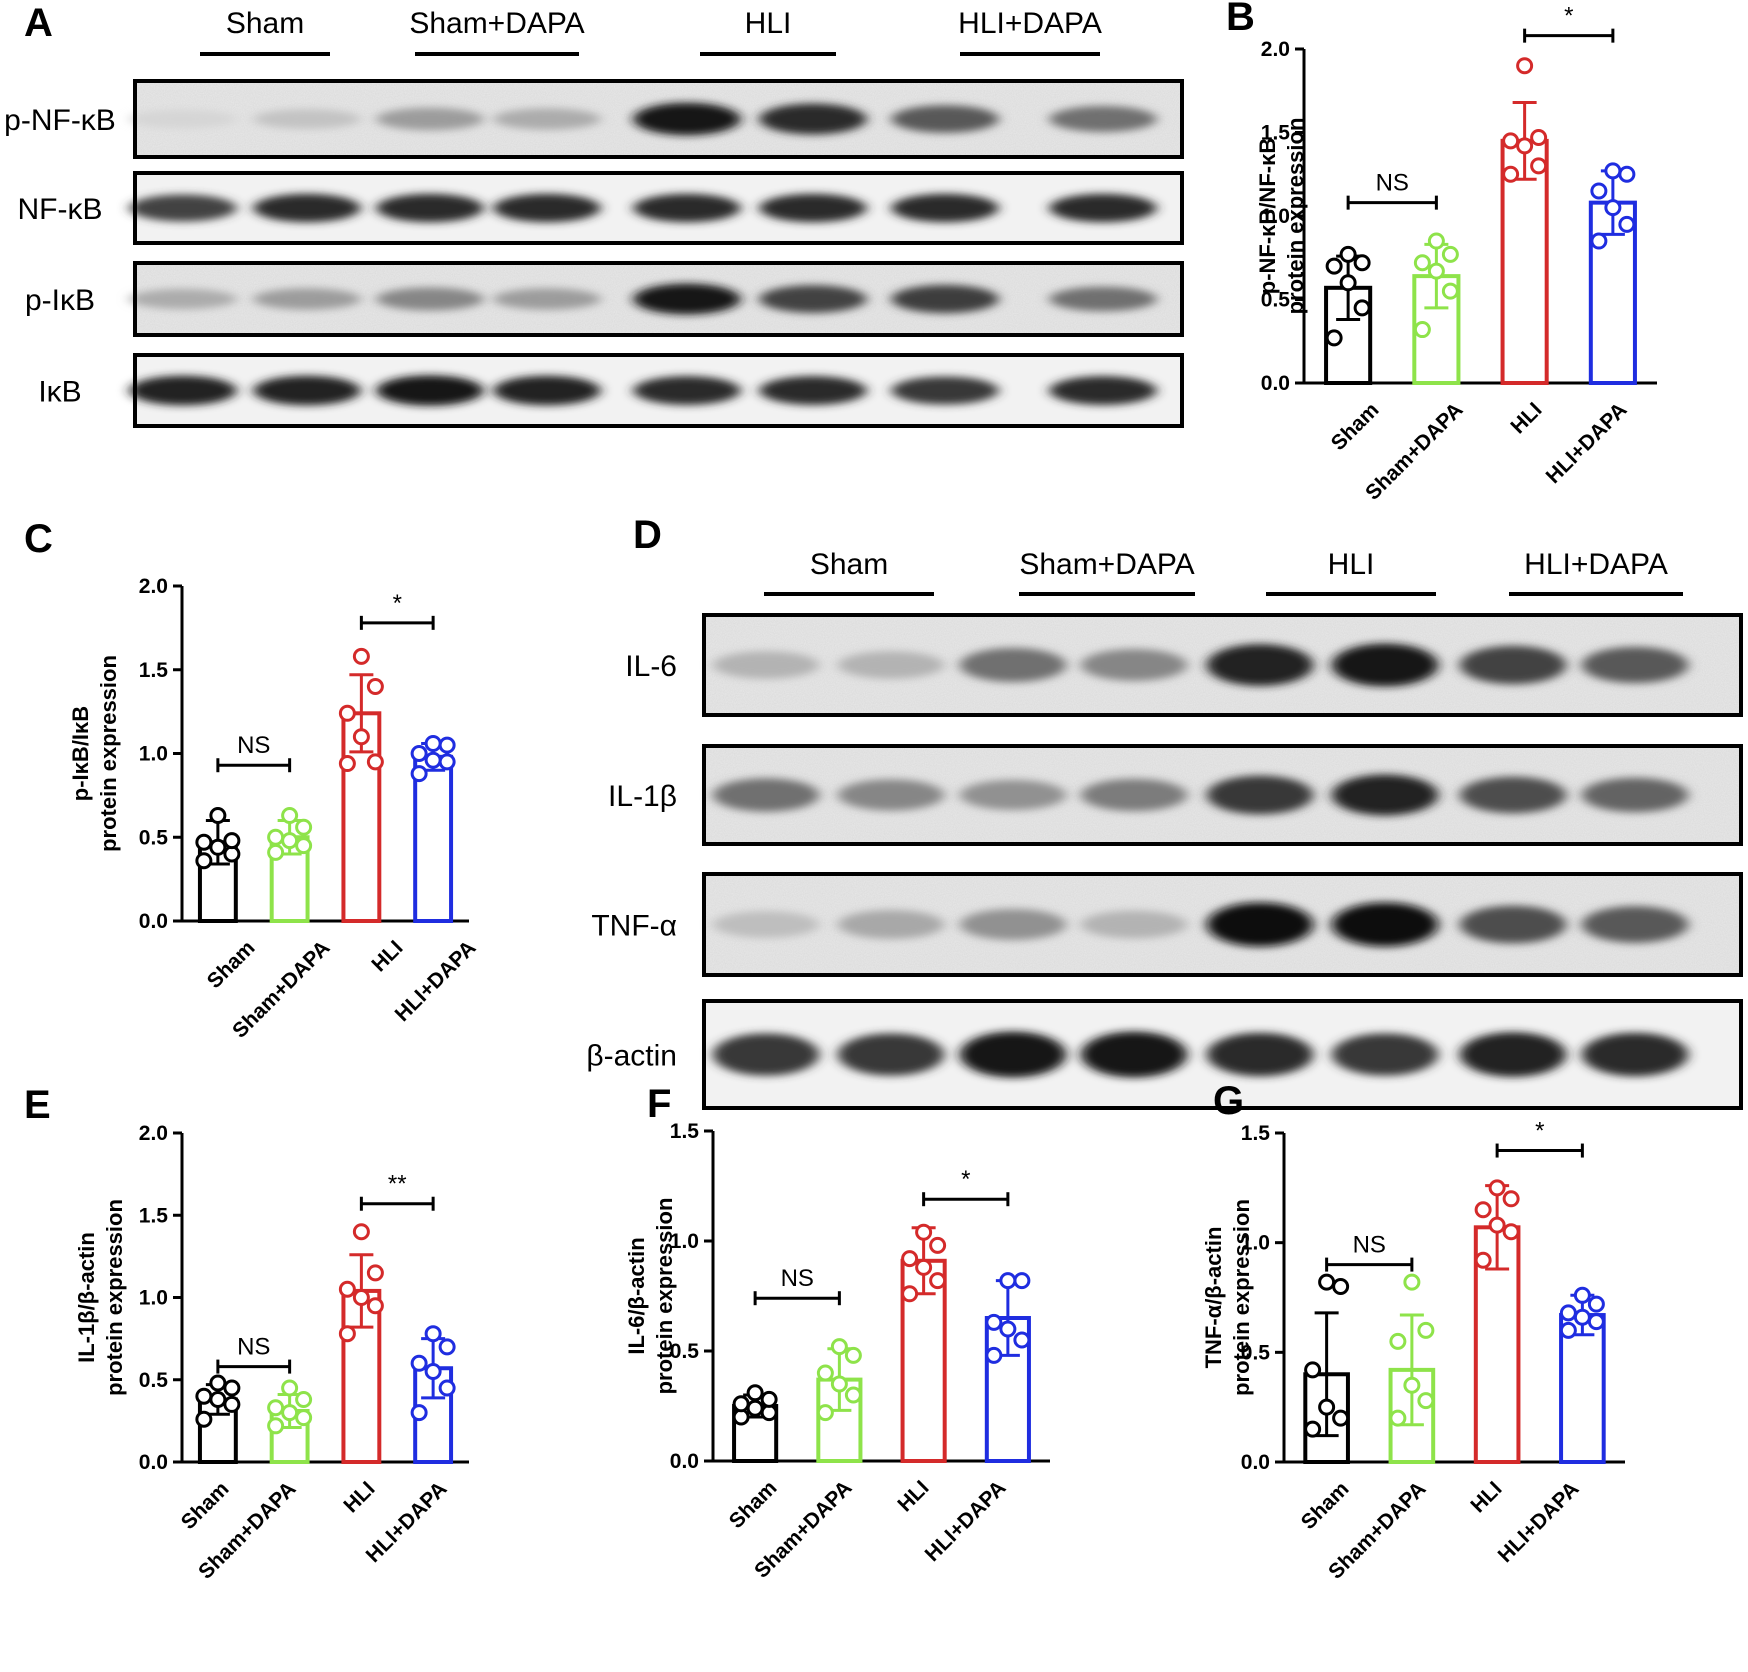  I want to click on blot-row: p-IκB, so click(604, 299).